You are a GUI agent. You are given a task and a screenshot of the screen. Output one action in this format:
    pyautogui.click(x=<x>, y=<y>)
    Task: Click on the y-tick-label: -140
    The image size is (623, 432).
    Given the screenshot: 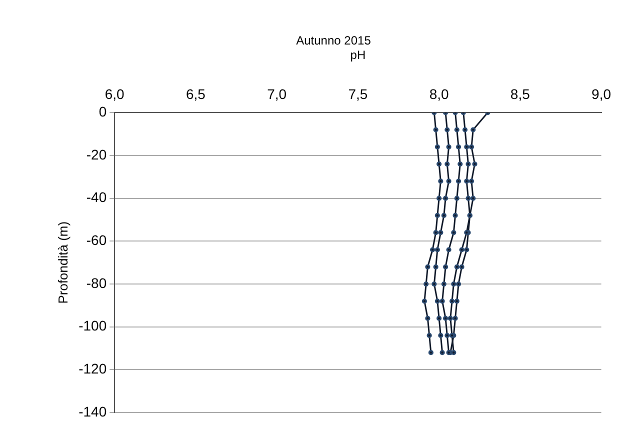 What is the action you would take?
    pyautogui.click(x=92, y=411)
    